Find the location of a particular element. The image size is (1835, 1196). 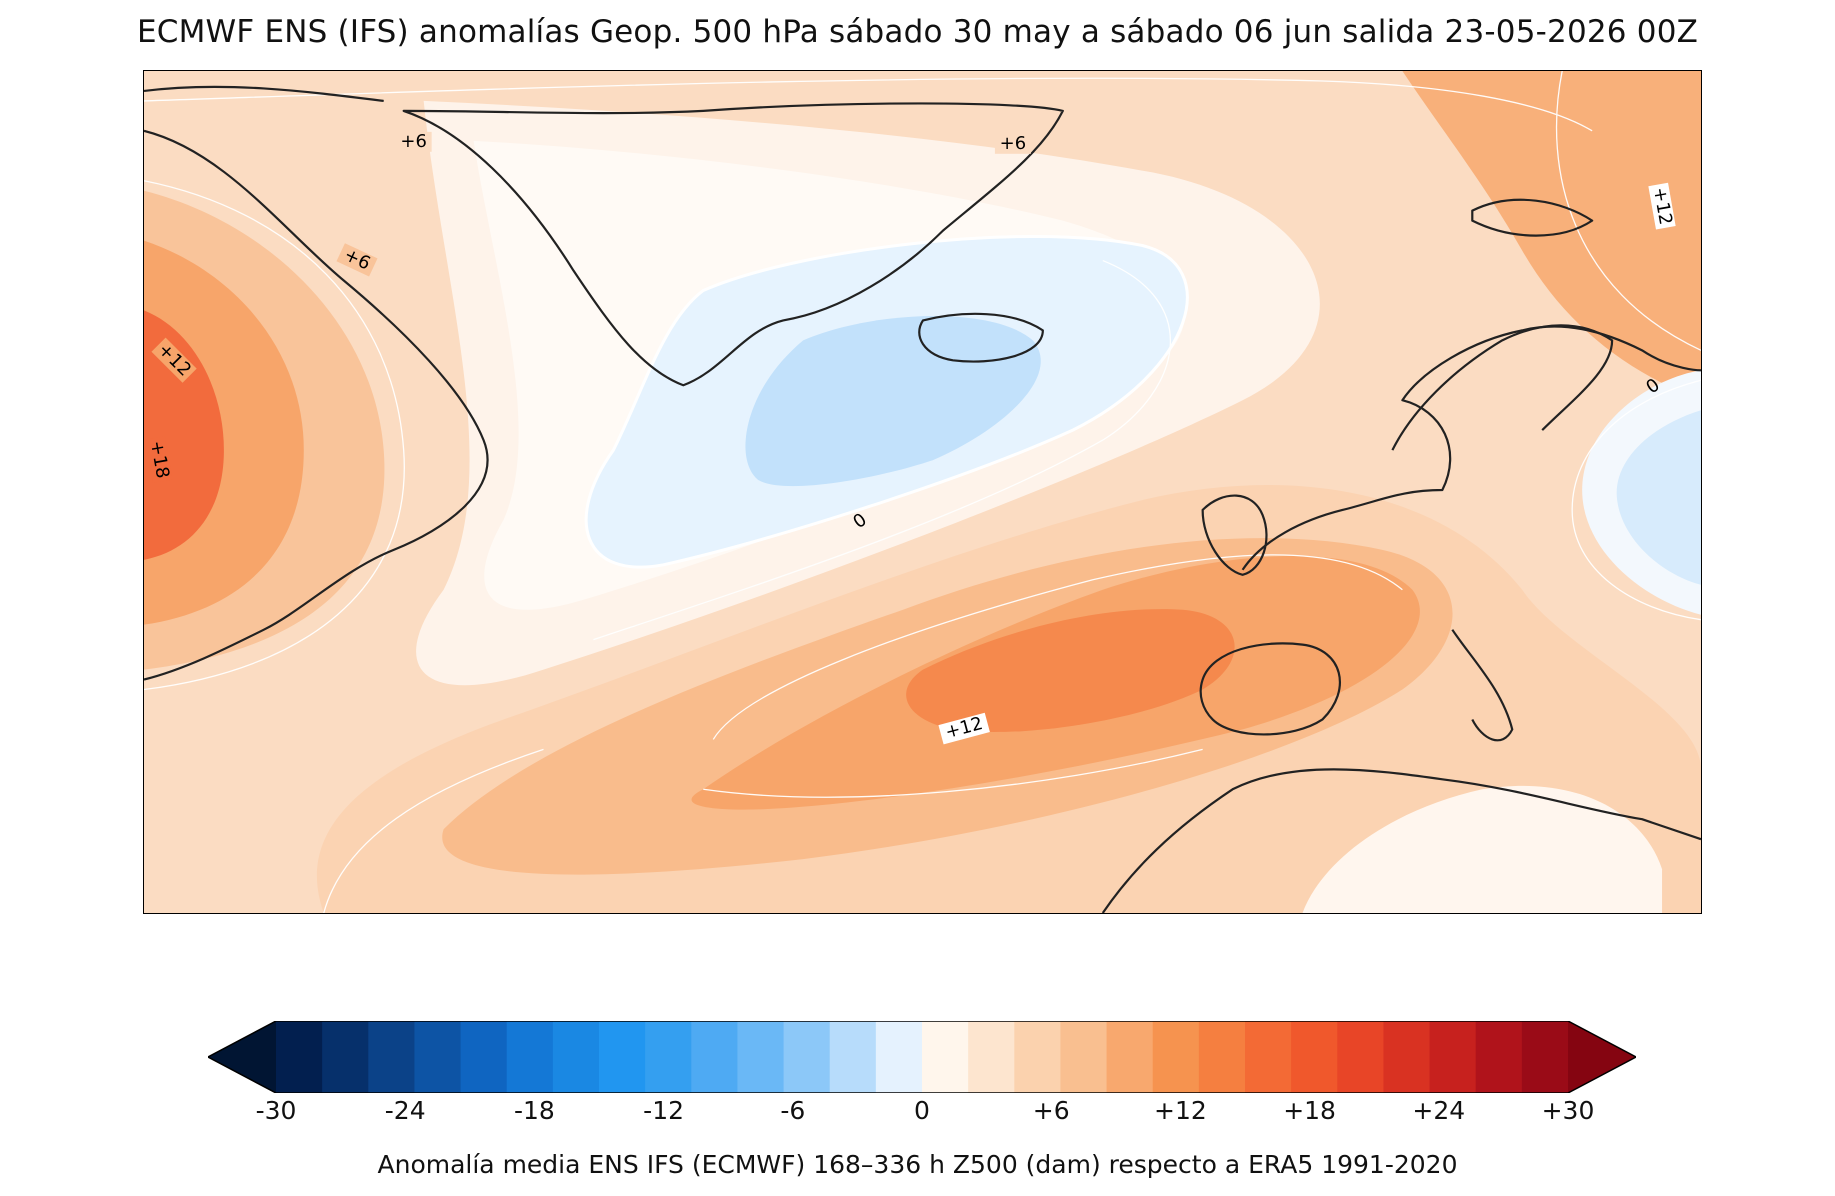

subtrop-core is located at coordinates (1070, 671).